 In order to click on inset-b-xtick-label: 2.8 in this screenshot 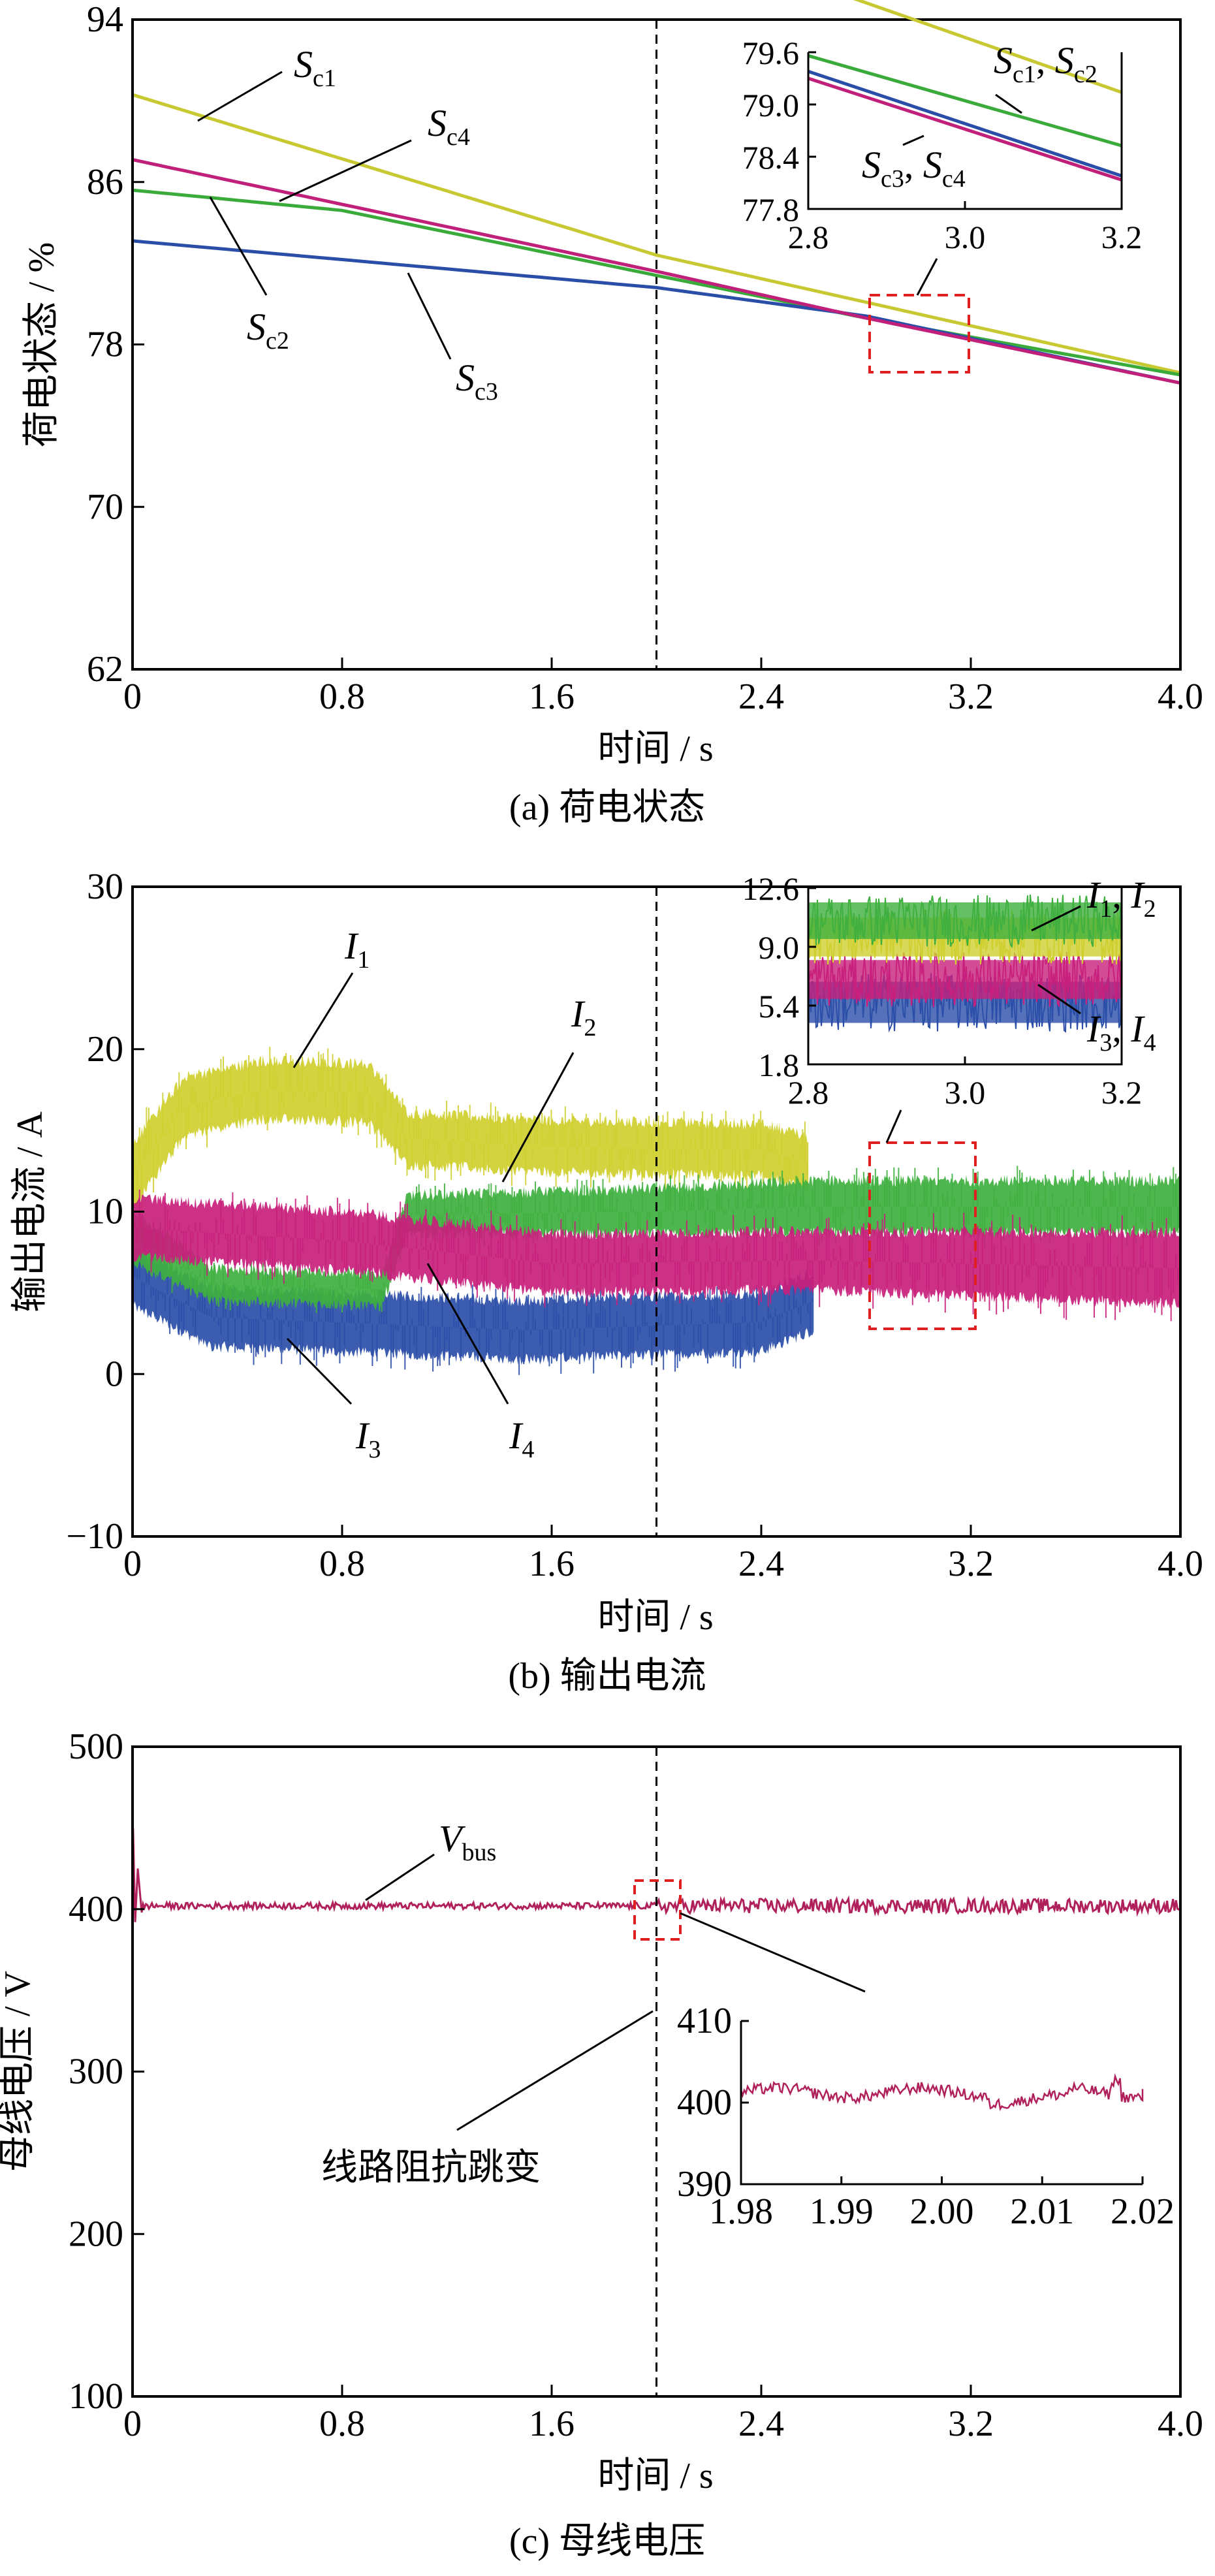, I will do `click(809, 1093)`.